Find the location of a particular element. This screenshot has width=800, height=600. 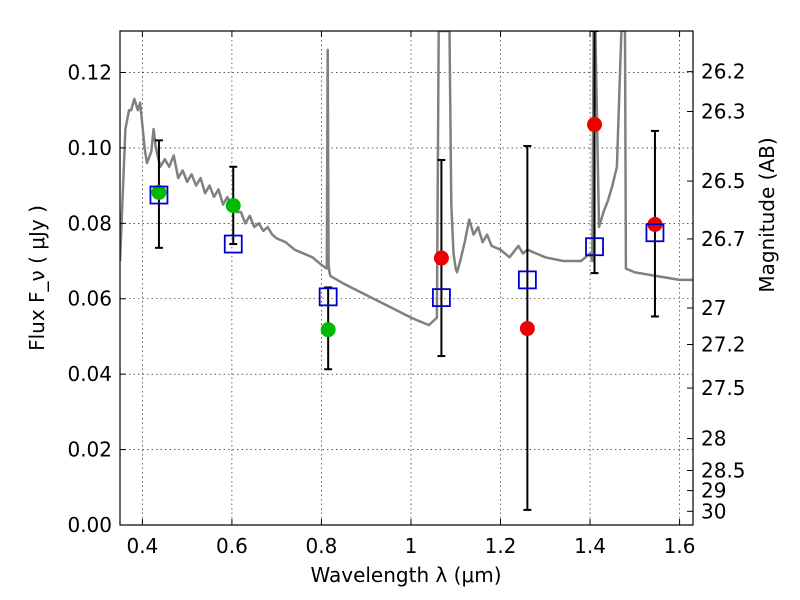

x-tick-label: 0.4 is located at coordinates (142, 546).